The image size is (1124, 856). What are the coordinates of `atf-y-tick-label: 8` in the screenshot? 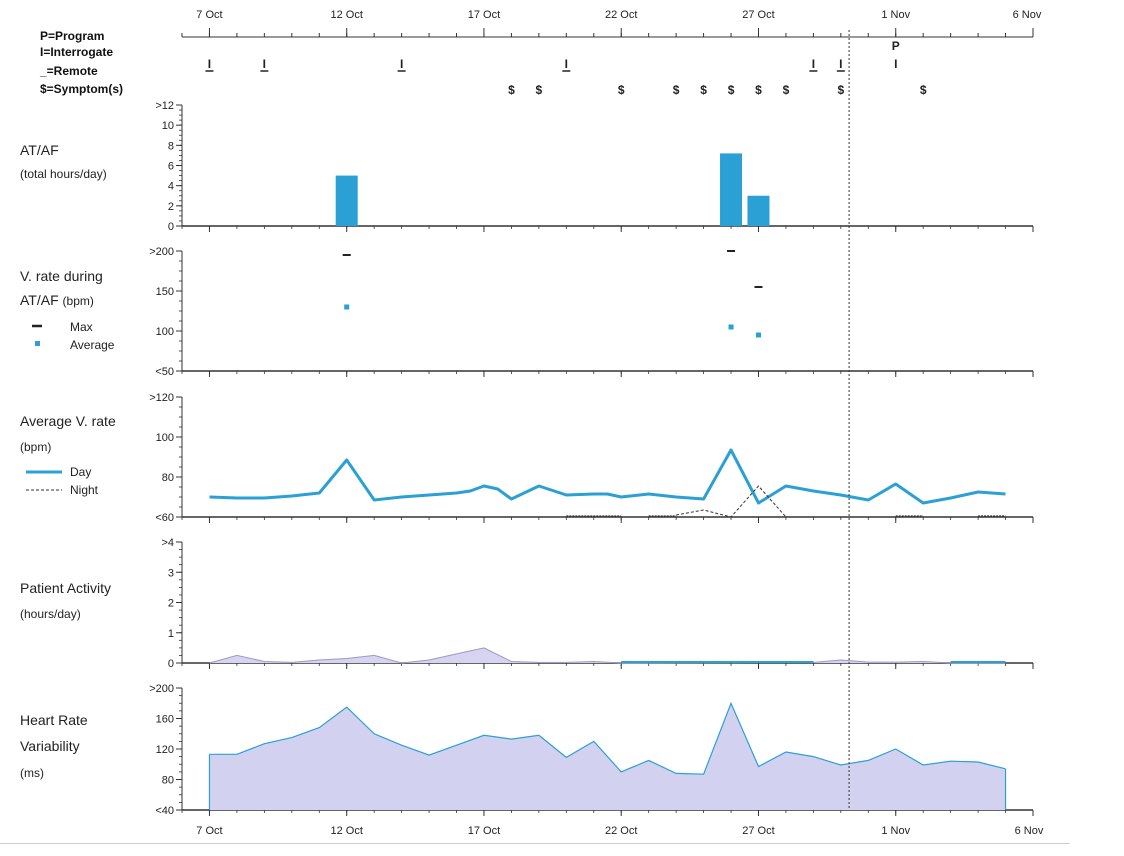 It's located at (171, 146).